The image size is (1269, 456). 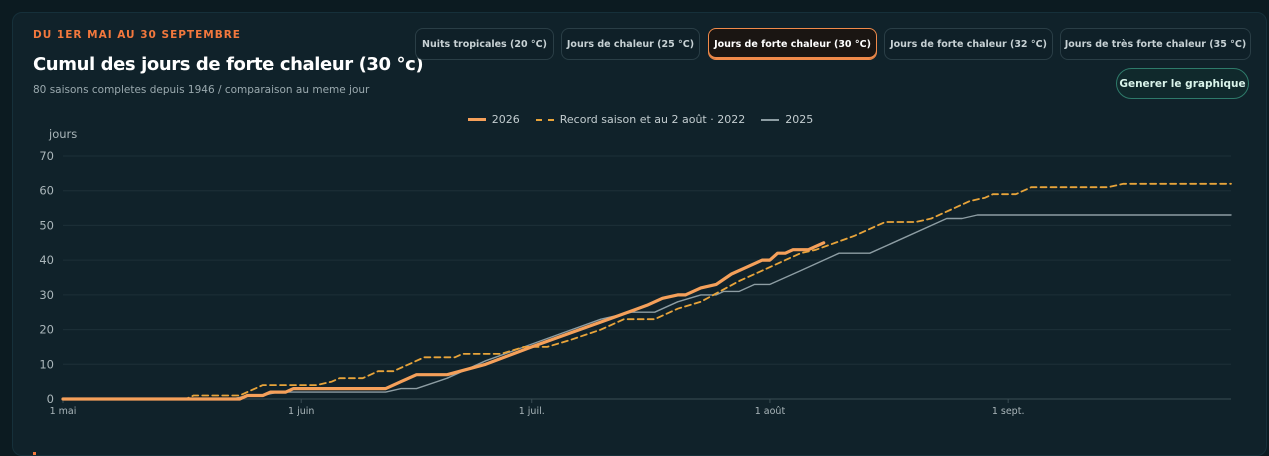 What do you see at coordinates (46, 156) in the screenshot?
I see `y-tick-label: 70` at bounding box center [46, 156].